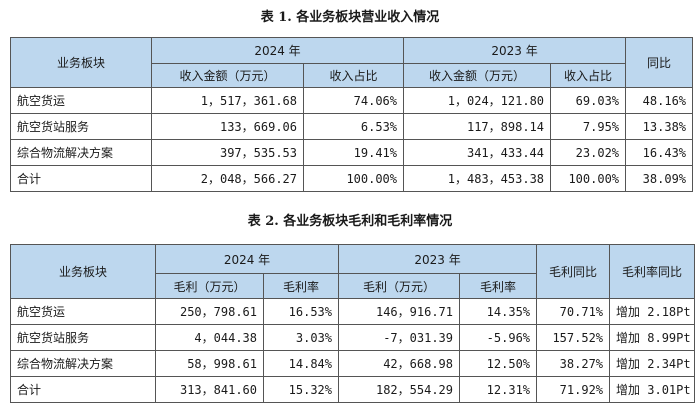 This screenshot has height=416, width=700. What do you see at coordinates (209, 311) in the screenshot?
I see `value-cell: 250，798.61` at bounding box center [209, 311].